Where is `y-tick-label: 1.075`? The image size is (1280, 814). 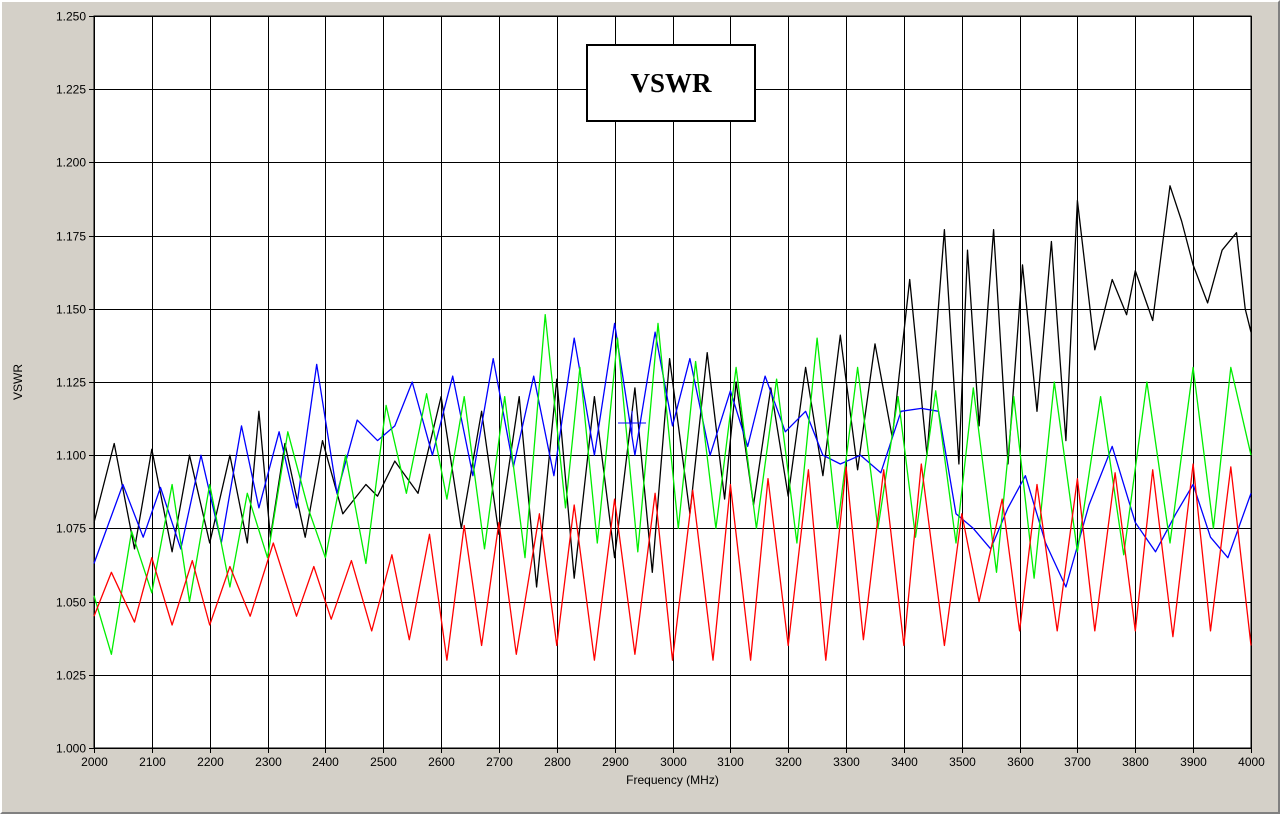
y-tick-label: 1.075 is located at coordinates (71, 529).